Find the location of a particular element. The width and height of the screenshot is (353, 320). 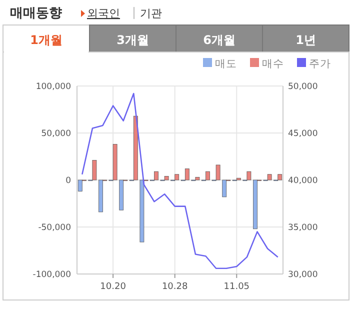

text: 3개월 is located at coordinates (132, 40).